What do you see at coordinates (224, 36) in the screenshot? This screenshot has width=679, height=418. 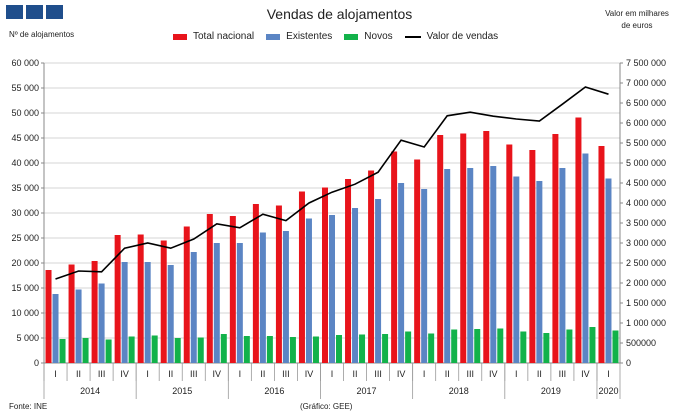 I see `legend-label-total: Total nacional` at bounding box center [224, 36].